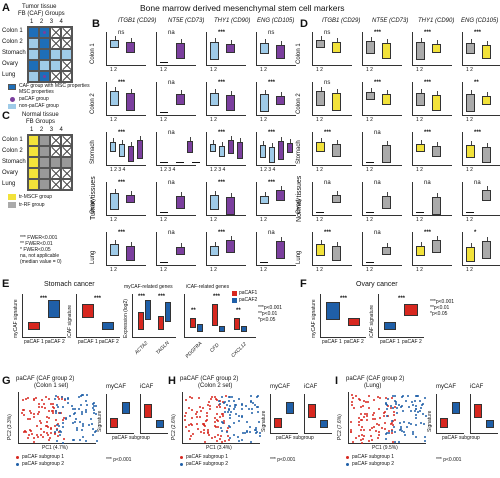 The width and height of the screenshot is (500, 478). What do you see at coordinates (276, 21) in the screenshot?
I see `gene-b-4: ENG (CD105)` at bounding box center [276, 21].